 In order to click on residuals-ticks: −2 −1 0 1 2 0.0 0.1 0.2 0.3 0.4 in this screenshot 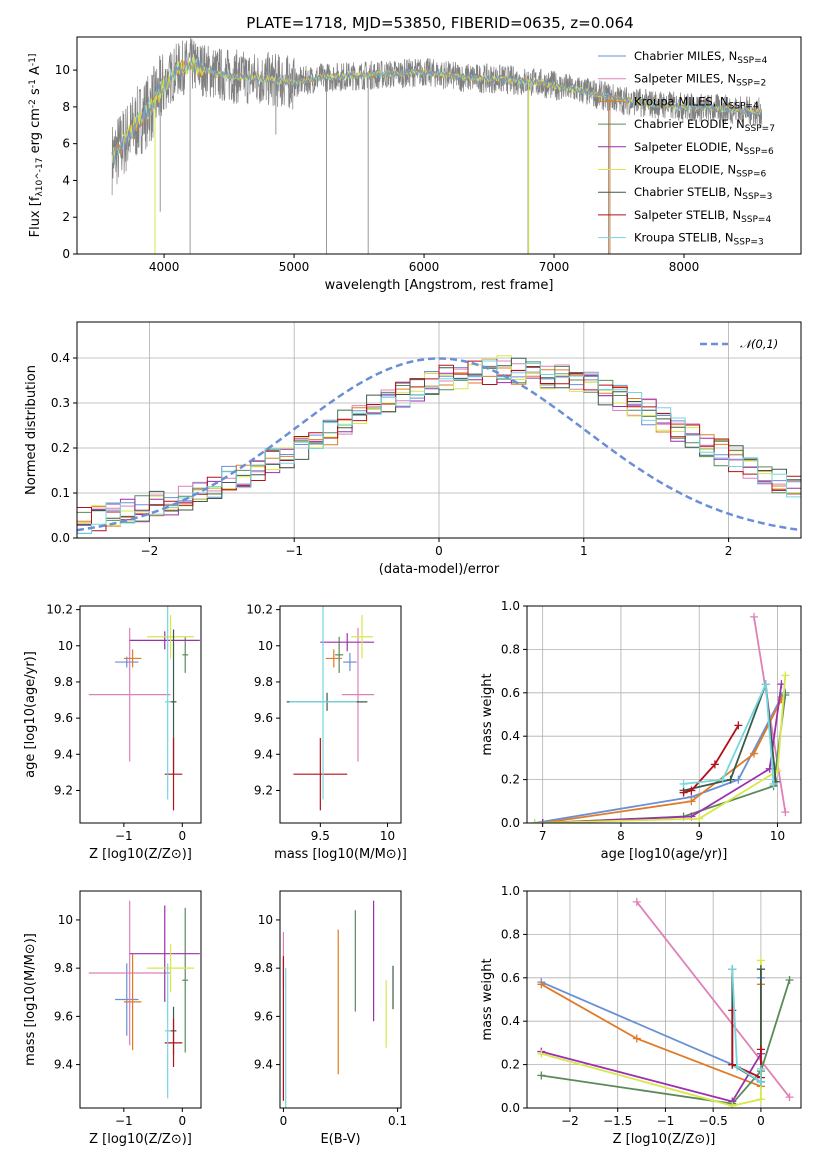, I will do `click(392, 454)`.